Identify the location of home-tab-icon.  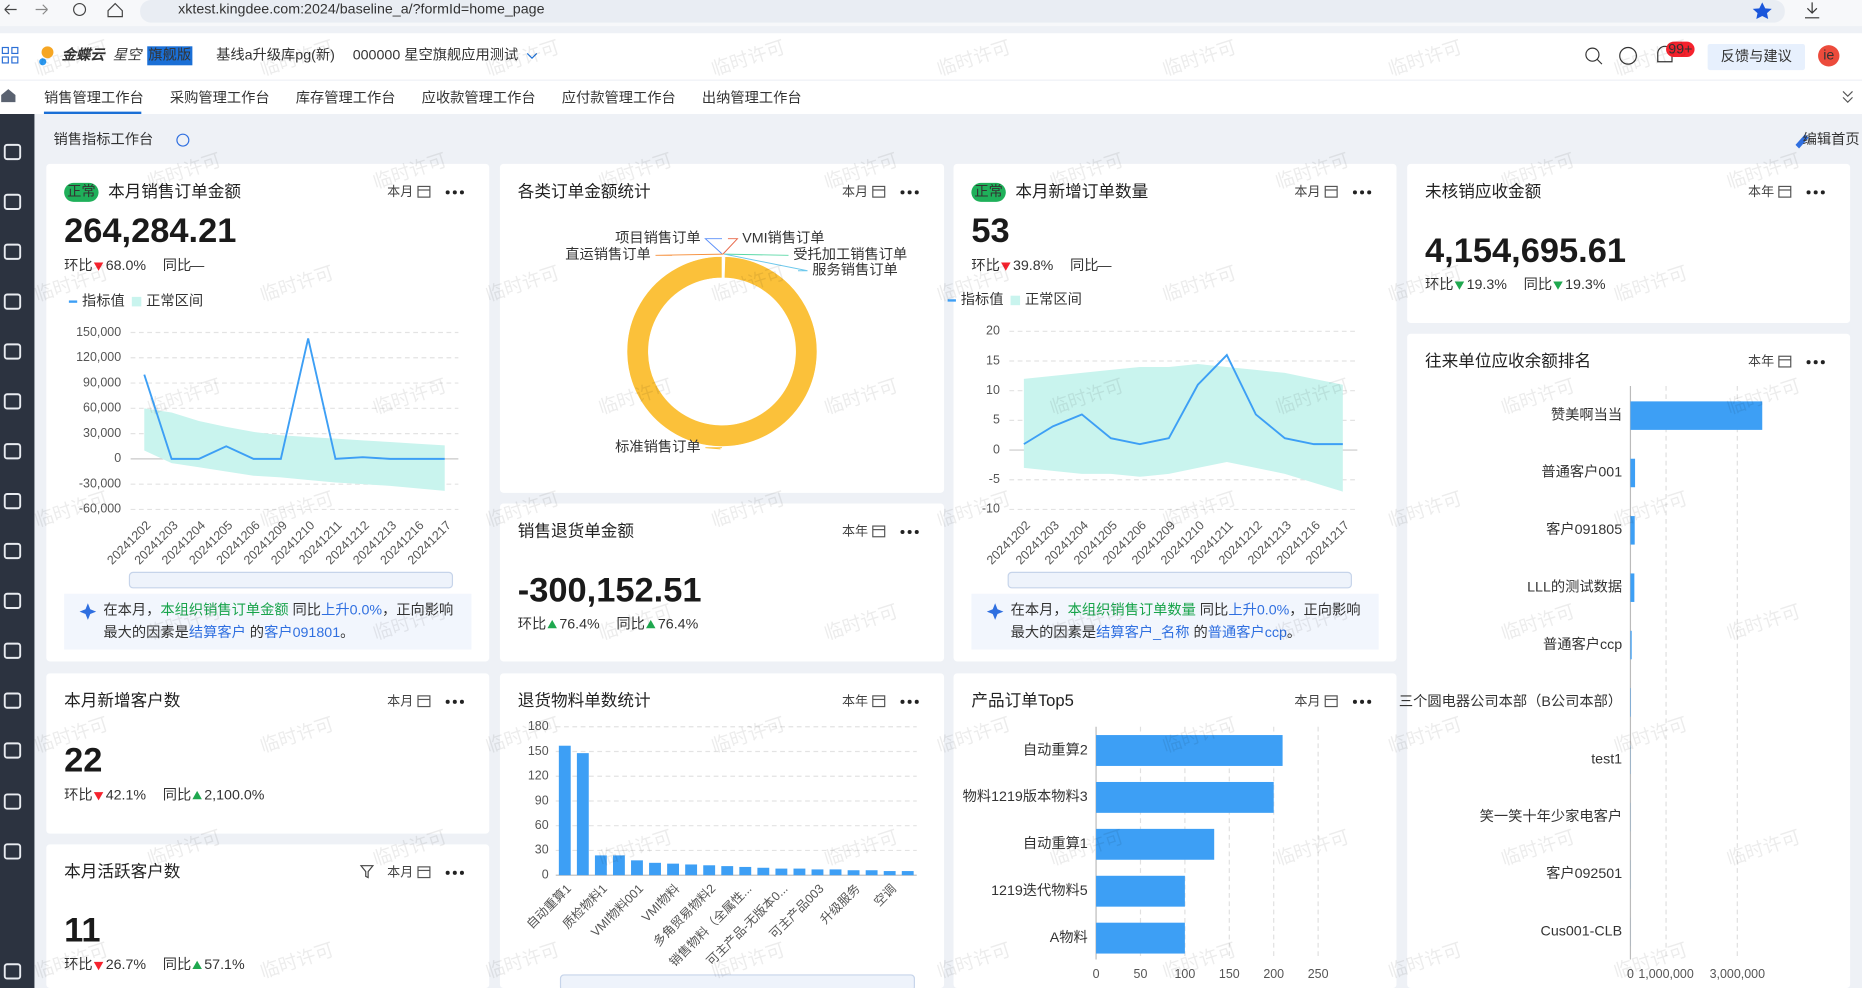
(8, 96).